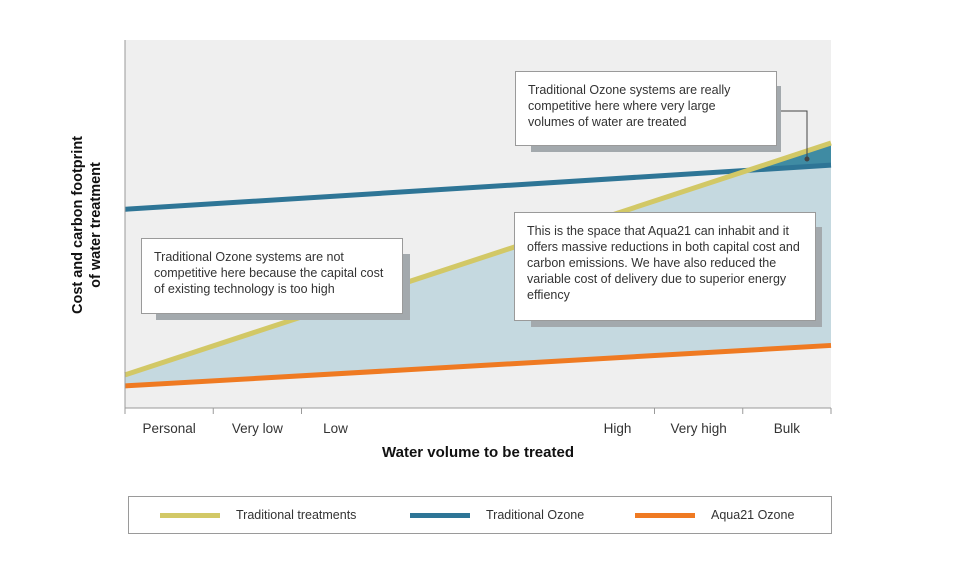 Image resolution: width=960 pixels, height=566 pixels. Describe the element at coordinates (478, 365) in the screenshot. I see `series-line-aqua21-ozone` at that location.